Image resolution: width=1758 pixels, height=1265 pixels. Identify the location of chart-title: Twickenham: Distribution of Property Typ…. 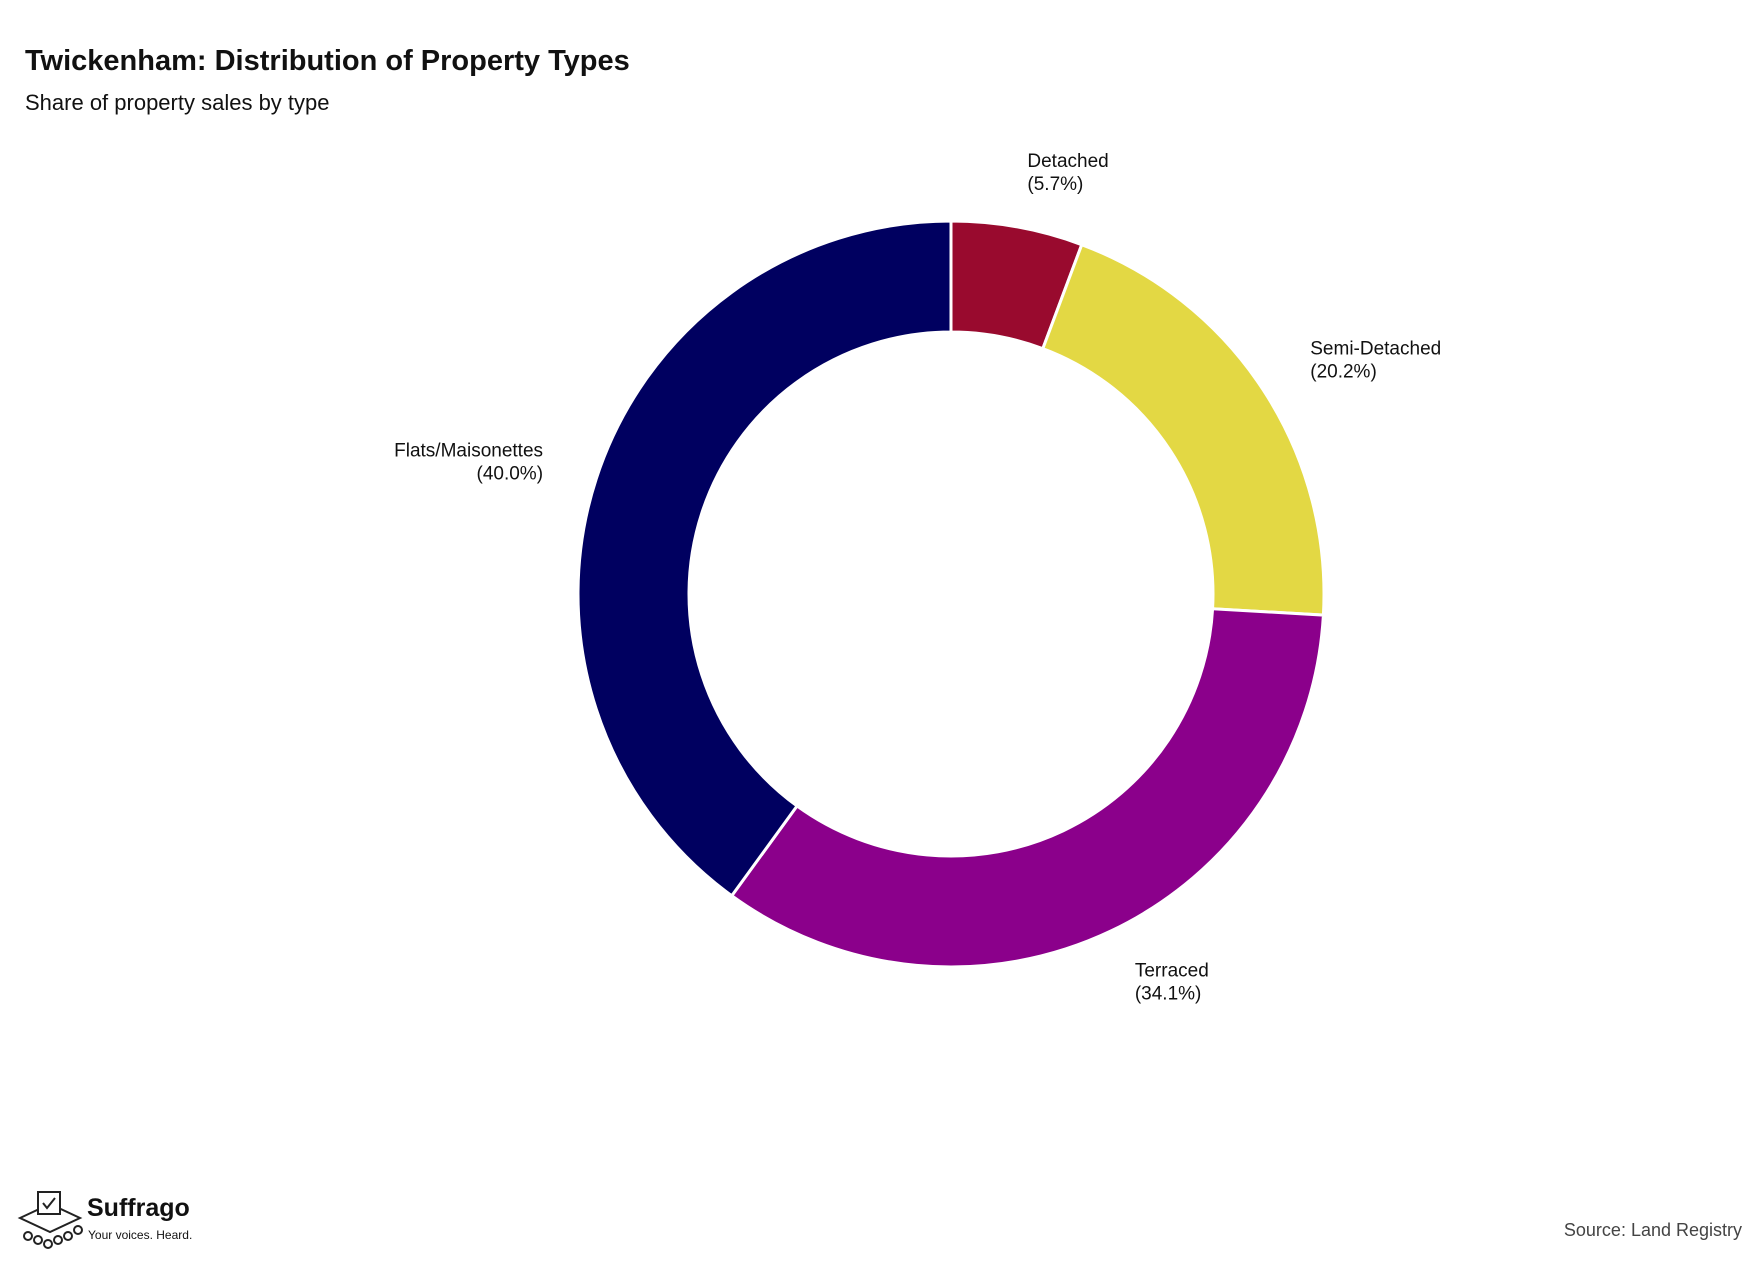
(327, 61).